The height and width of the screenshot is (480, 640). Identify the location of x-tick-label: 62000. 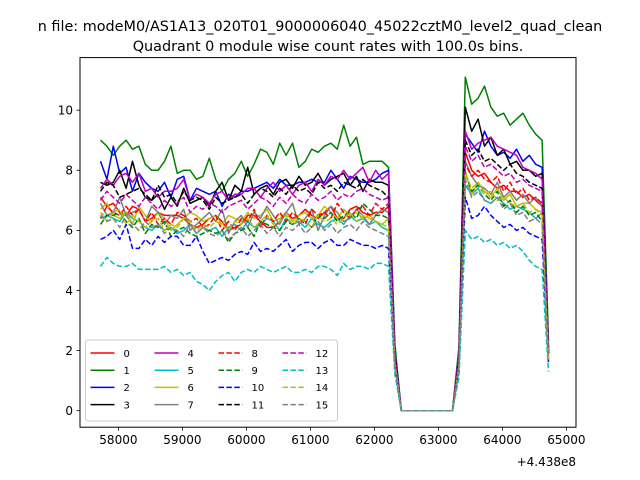
(374, 440).